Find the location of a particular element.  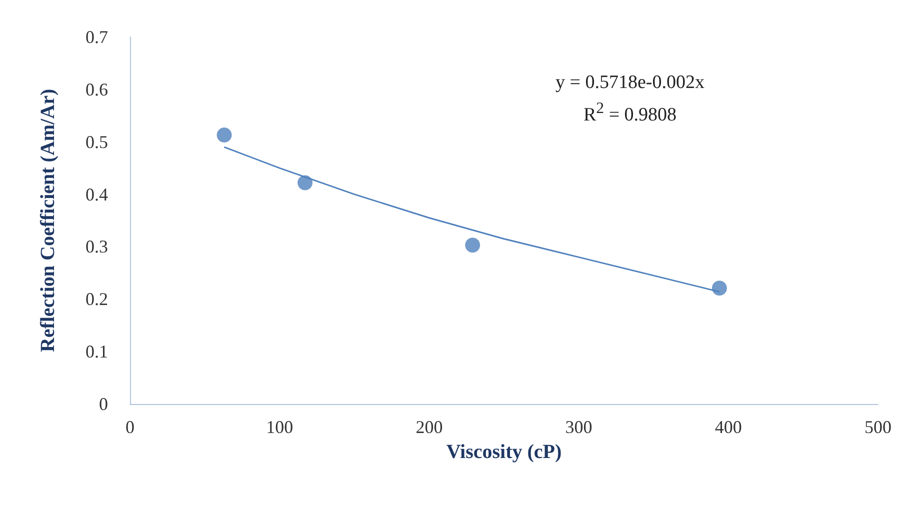

y-tick-label: 0.7 is located at coordinates (97, 37).